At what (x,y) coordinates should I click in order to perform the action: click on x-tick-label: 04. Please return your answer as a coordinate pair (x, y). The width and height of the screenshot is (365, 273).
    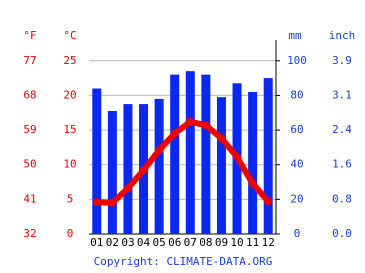
    Looking at the image, I should click on (144, 242).